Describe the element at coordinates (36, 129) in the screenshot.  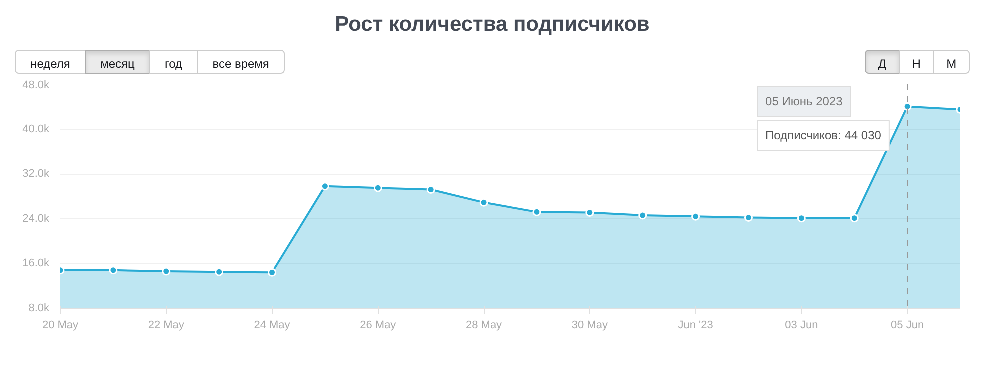
I see `y-tick-label: 40.0k` at that location.